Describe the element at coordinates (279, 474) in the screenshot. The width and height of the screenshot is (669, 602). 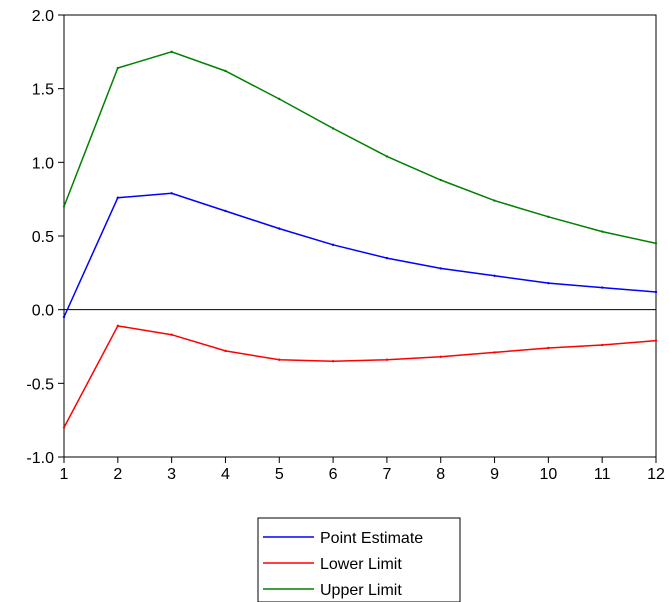
I see `x-tick-label-5: 5` at that location.